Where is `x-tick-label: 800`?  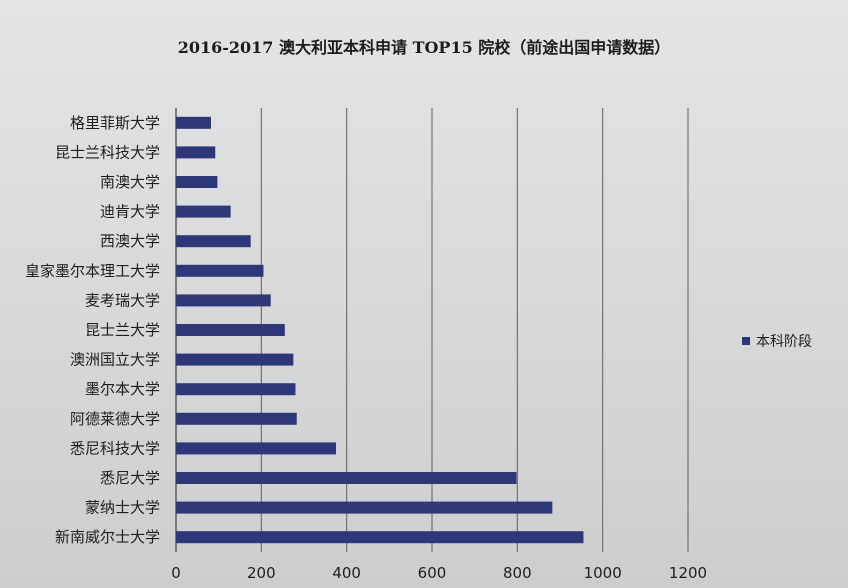 x-tick-label: 800 is located at coordinates (517, 573).